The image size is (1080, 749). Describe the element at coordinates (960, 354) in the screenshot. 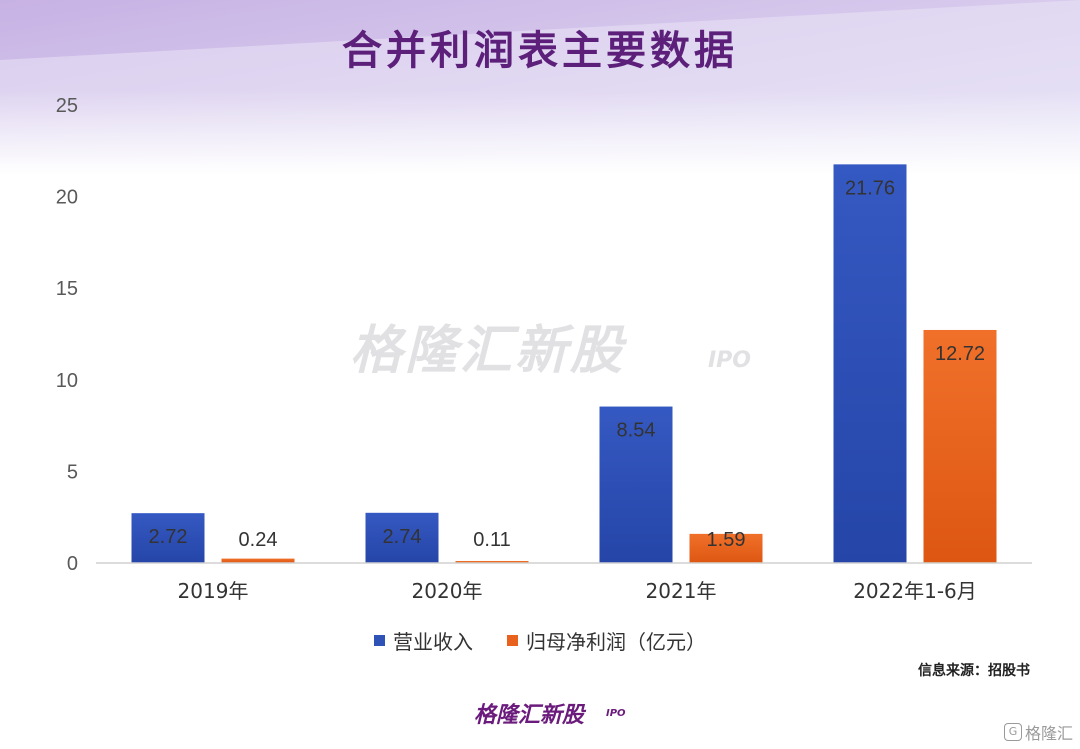

I see `data-label-net-profit: 12.72` at that location.